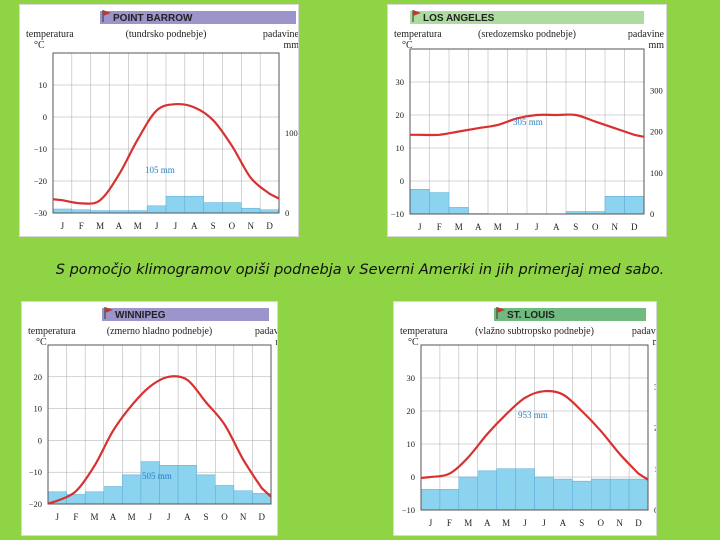 This screenshot has height=540, width=720. What do you see at coordinates (533, 415) in the screenshot?
I see `annual-precipitation-label: 953 mm` at bounding box center [533, 415].